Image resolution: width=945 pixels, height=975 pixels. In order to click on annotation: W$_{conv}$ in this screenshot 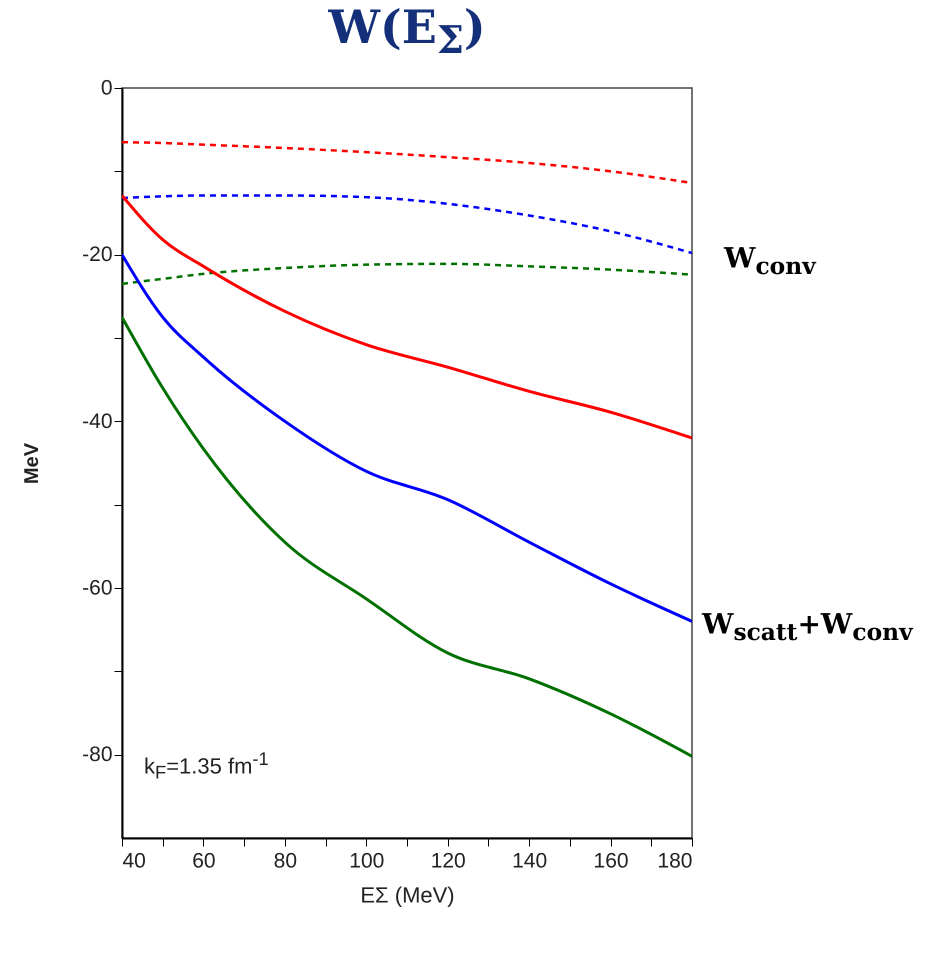, I will do `click(770, 260)`.